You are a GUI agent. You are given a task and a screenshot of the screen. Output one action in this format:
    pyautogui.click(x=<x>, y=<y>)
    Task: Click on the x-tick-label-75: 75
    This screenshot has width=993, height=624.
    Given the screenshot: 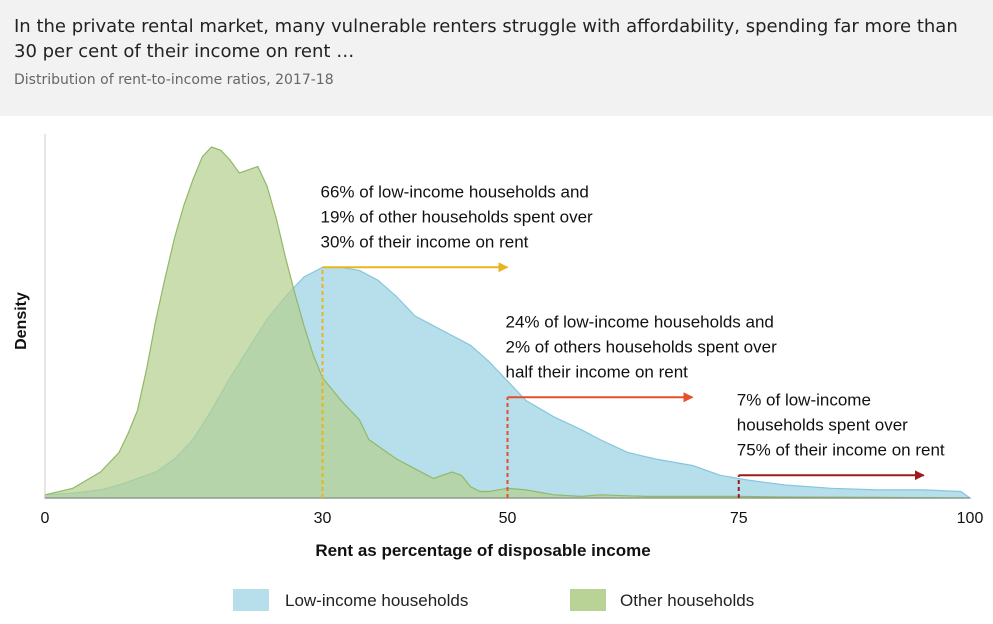 What is the action you would take?
    pyautogui.click(x=739, y=518)
    